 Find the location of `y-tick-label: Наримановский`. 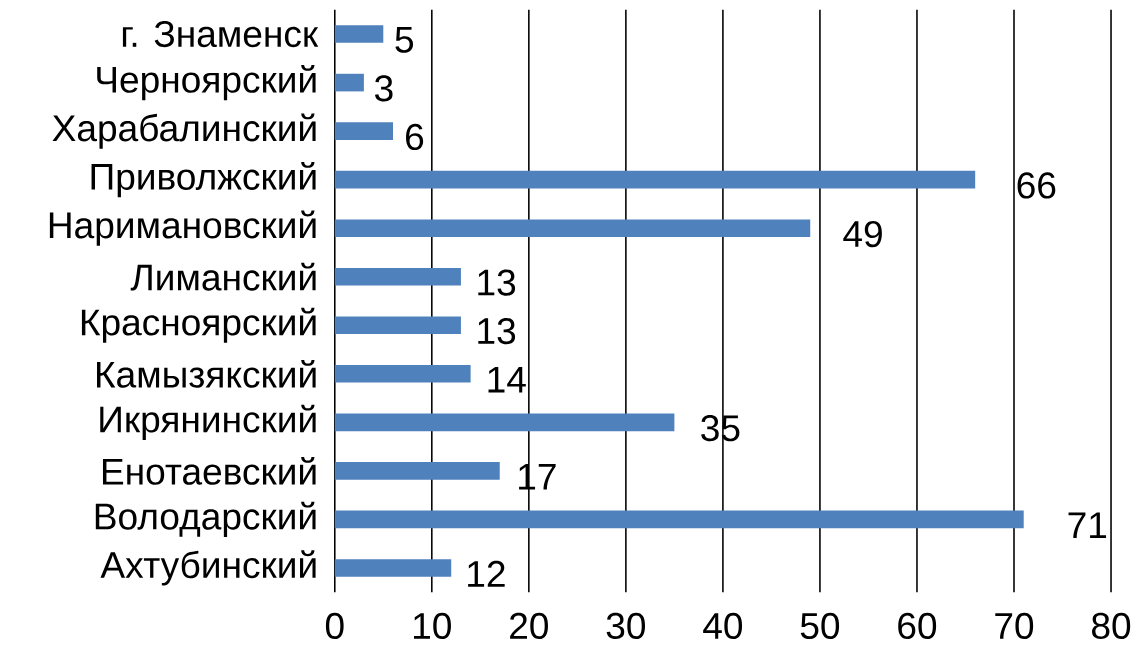

y-tick-label: Наримановский is located at coordinates (182, 228).